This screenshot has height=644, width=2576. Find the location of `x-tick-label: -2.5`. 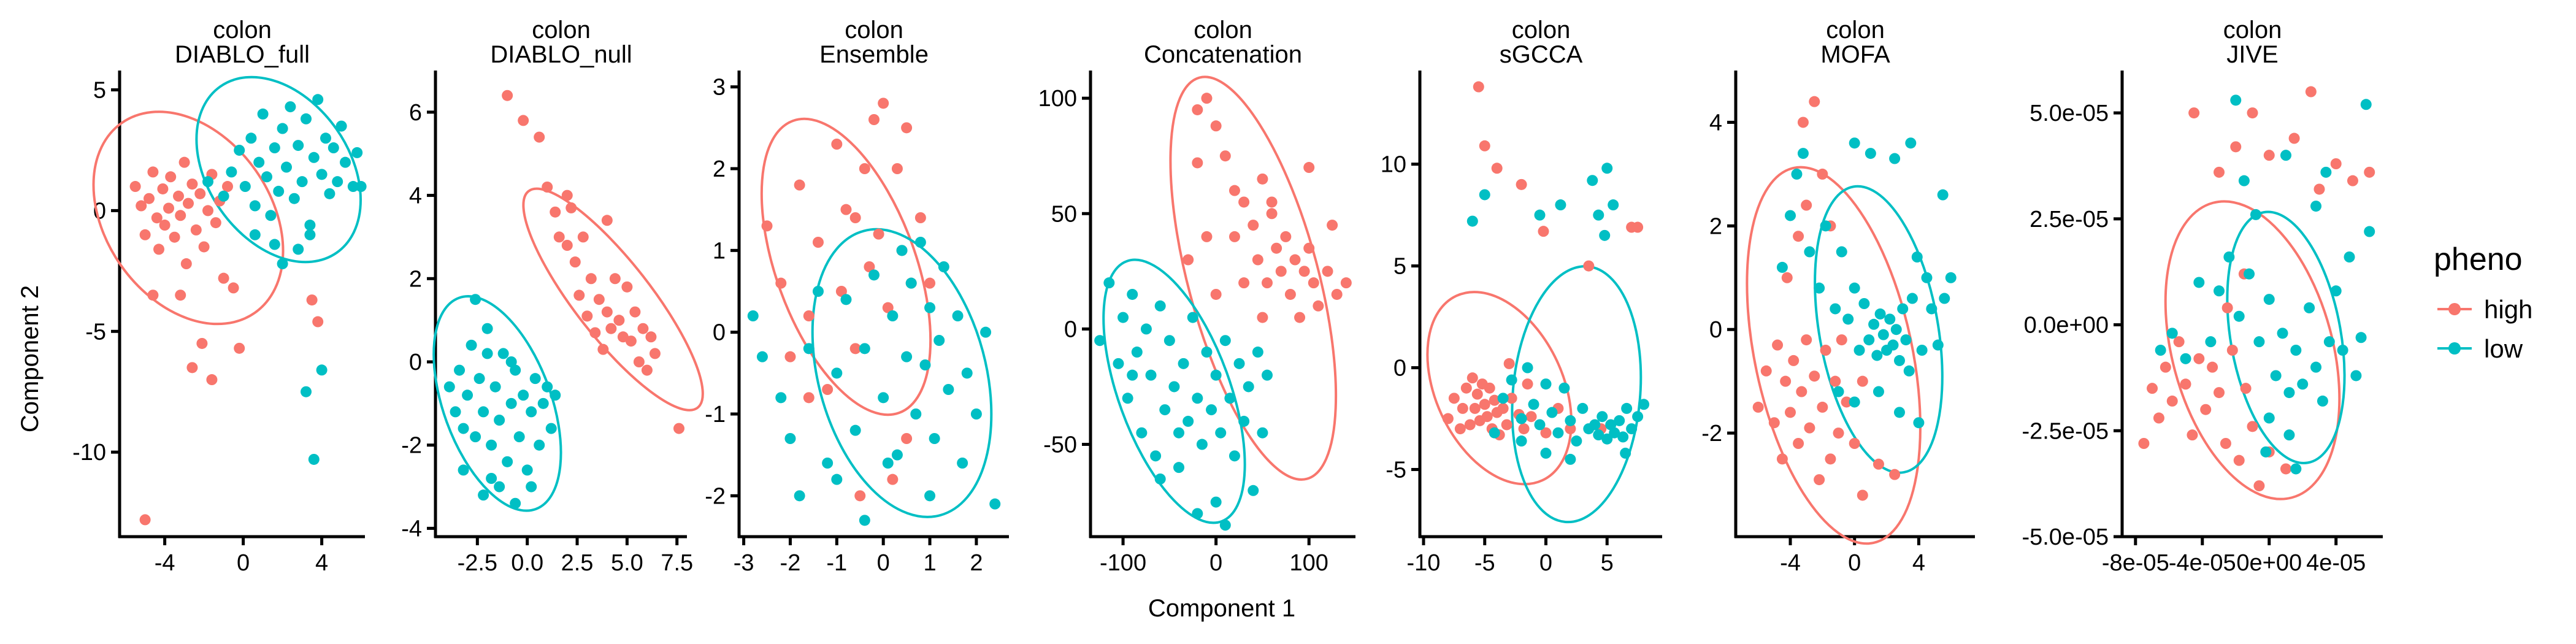

x-tick-label: -2.5 is located at coordinates (477, 563).